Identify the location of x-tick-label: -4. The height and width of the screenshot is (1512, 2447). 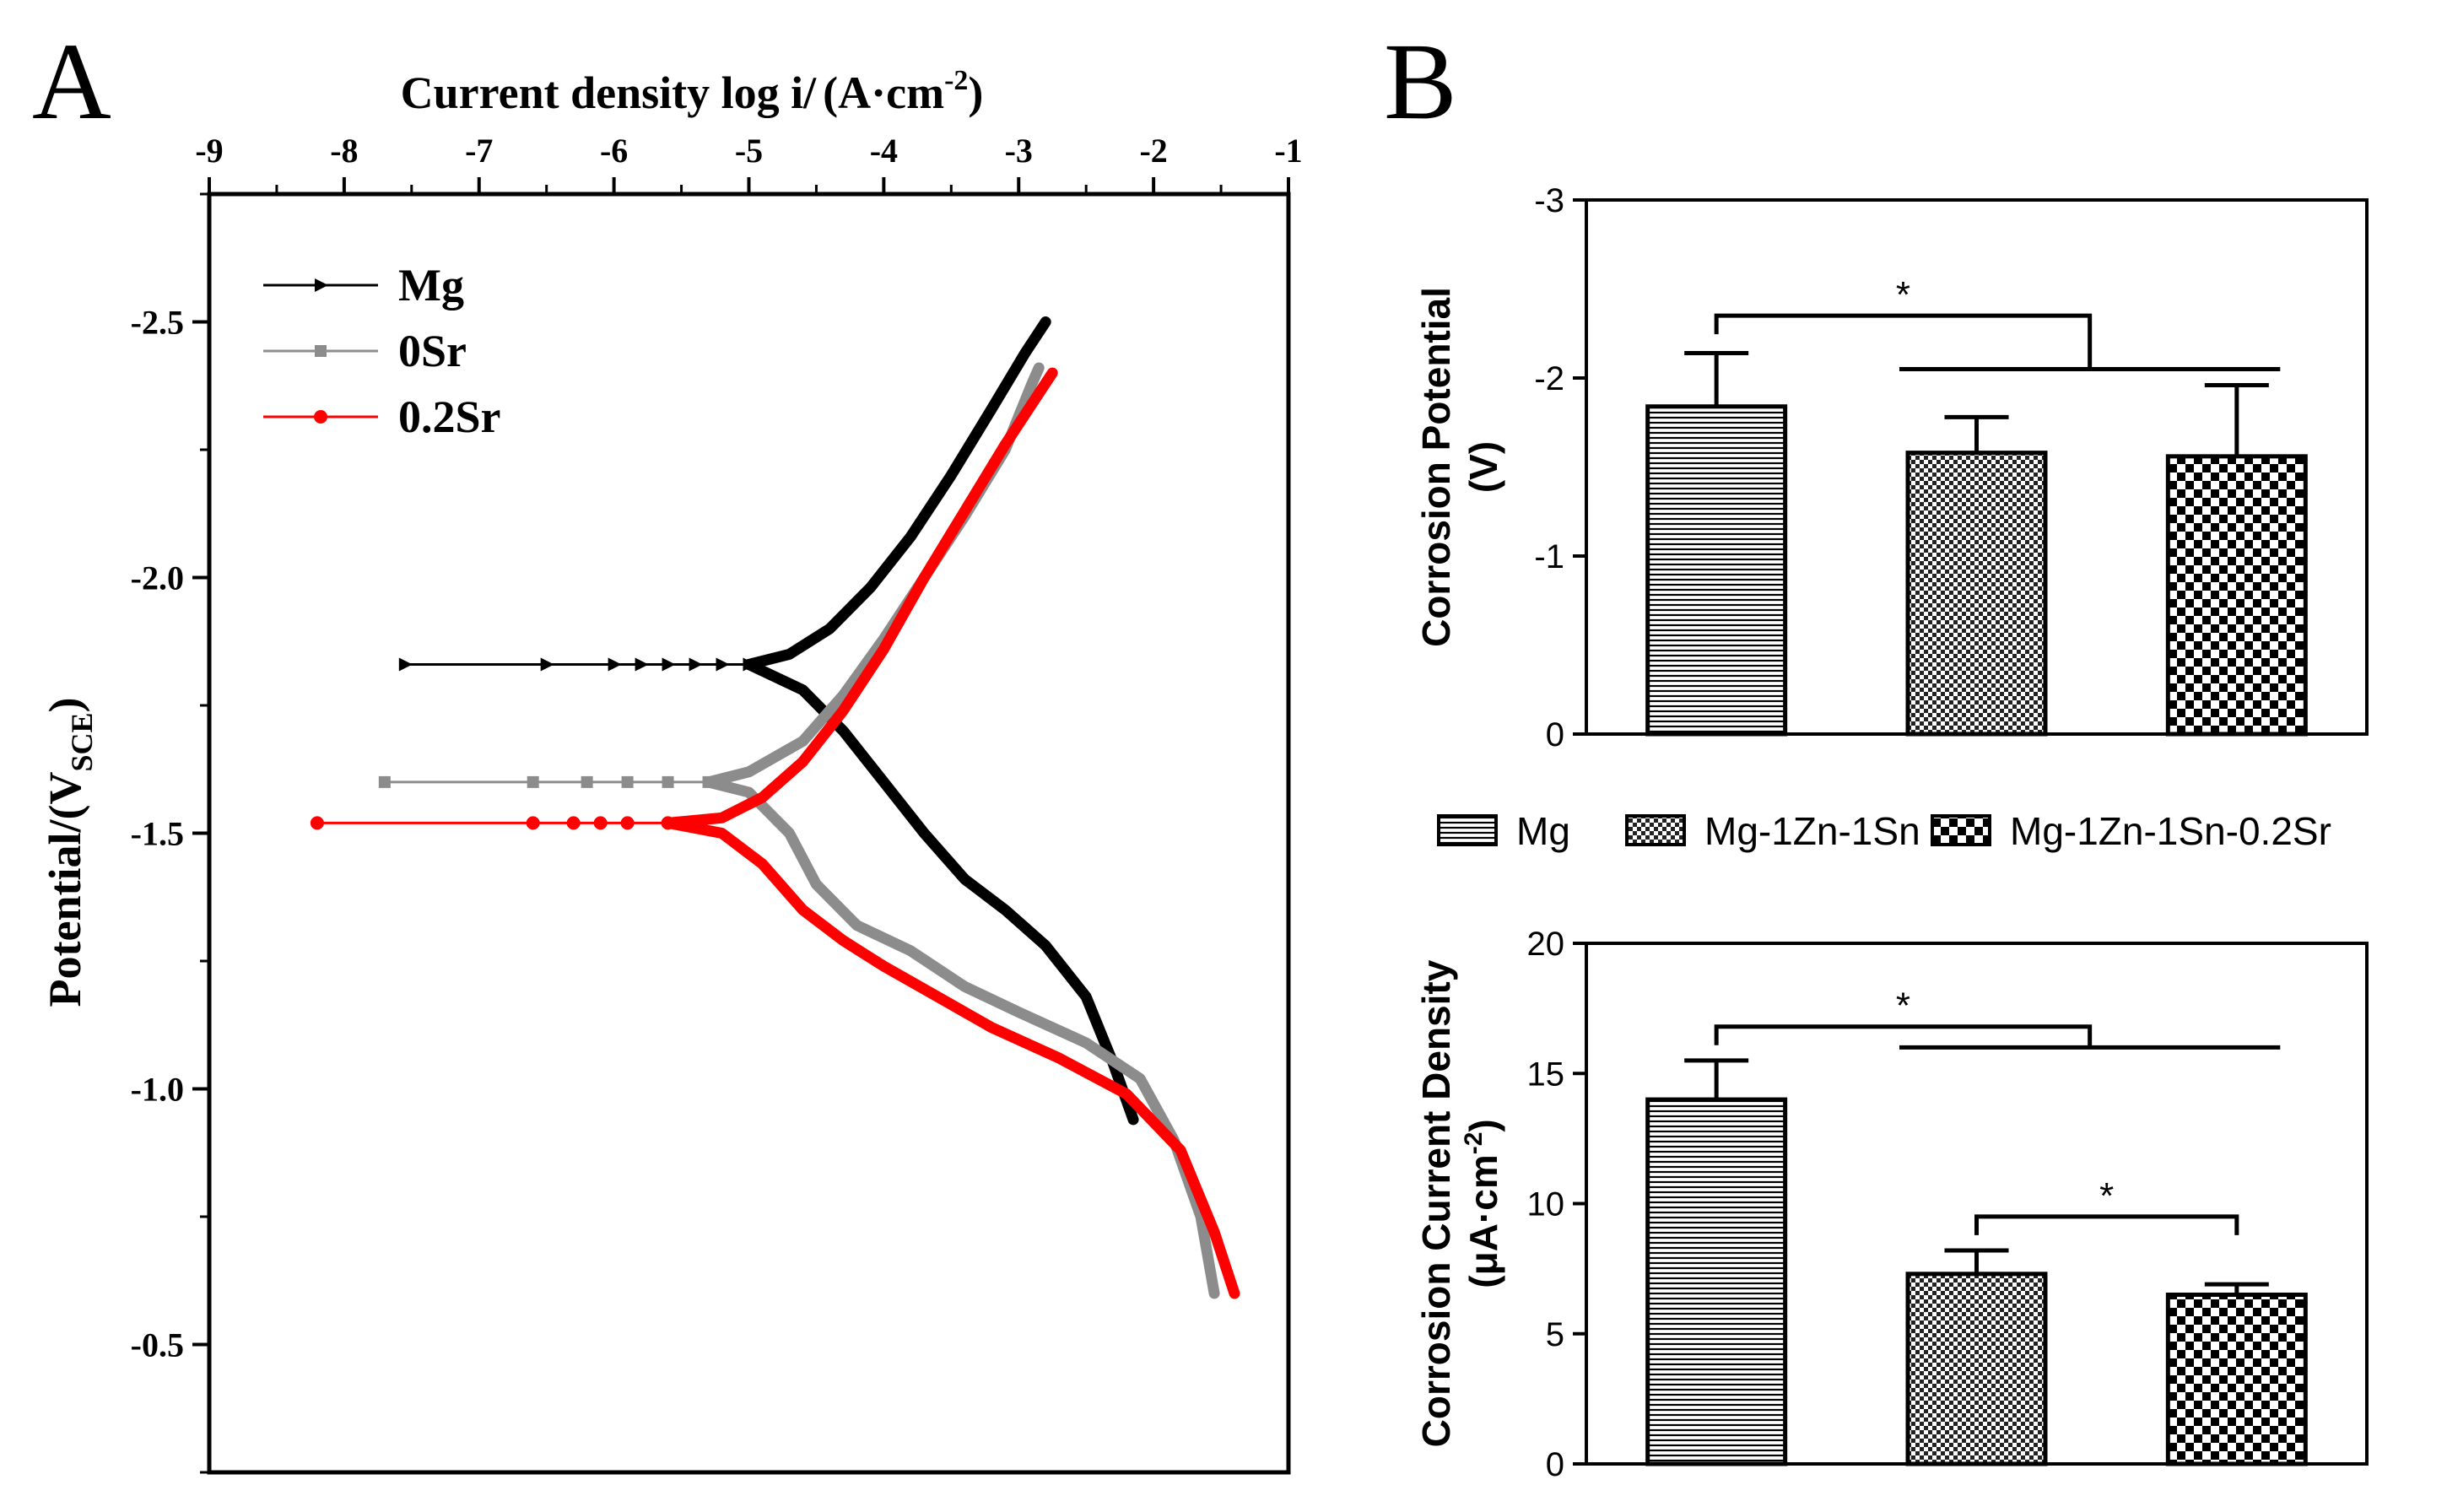
(884, 151).